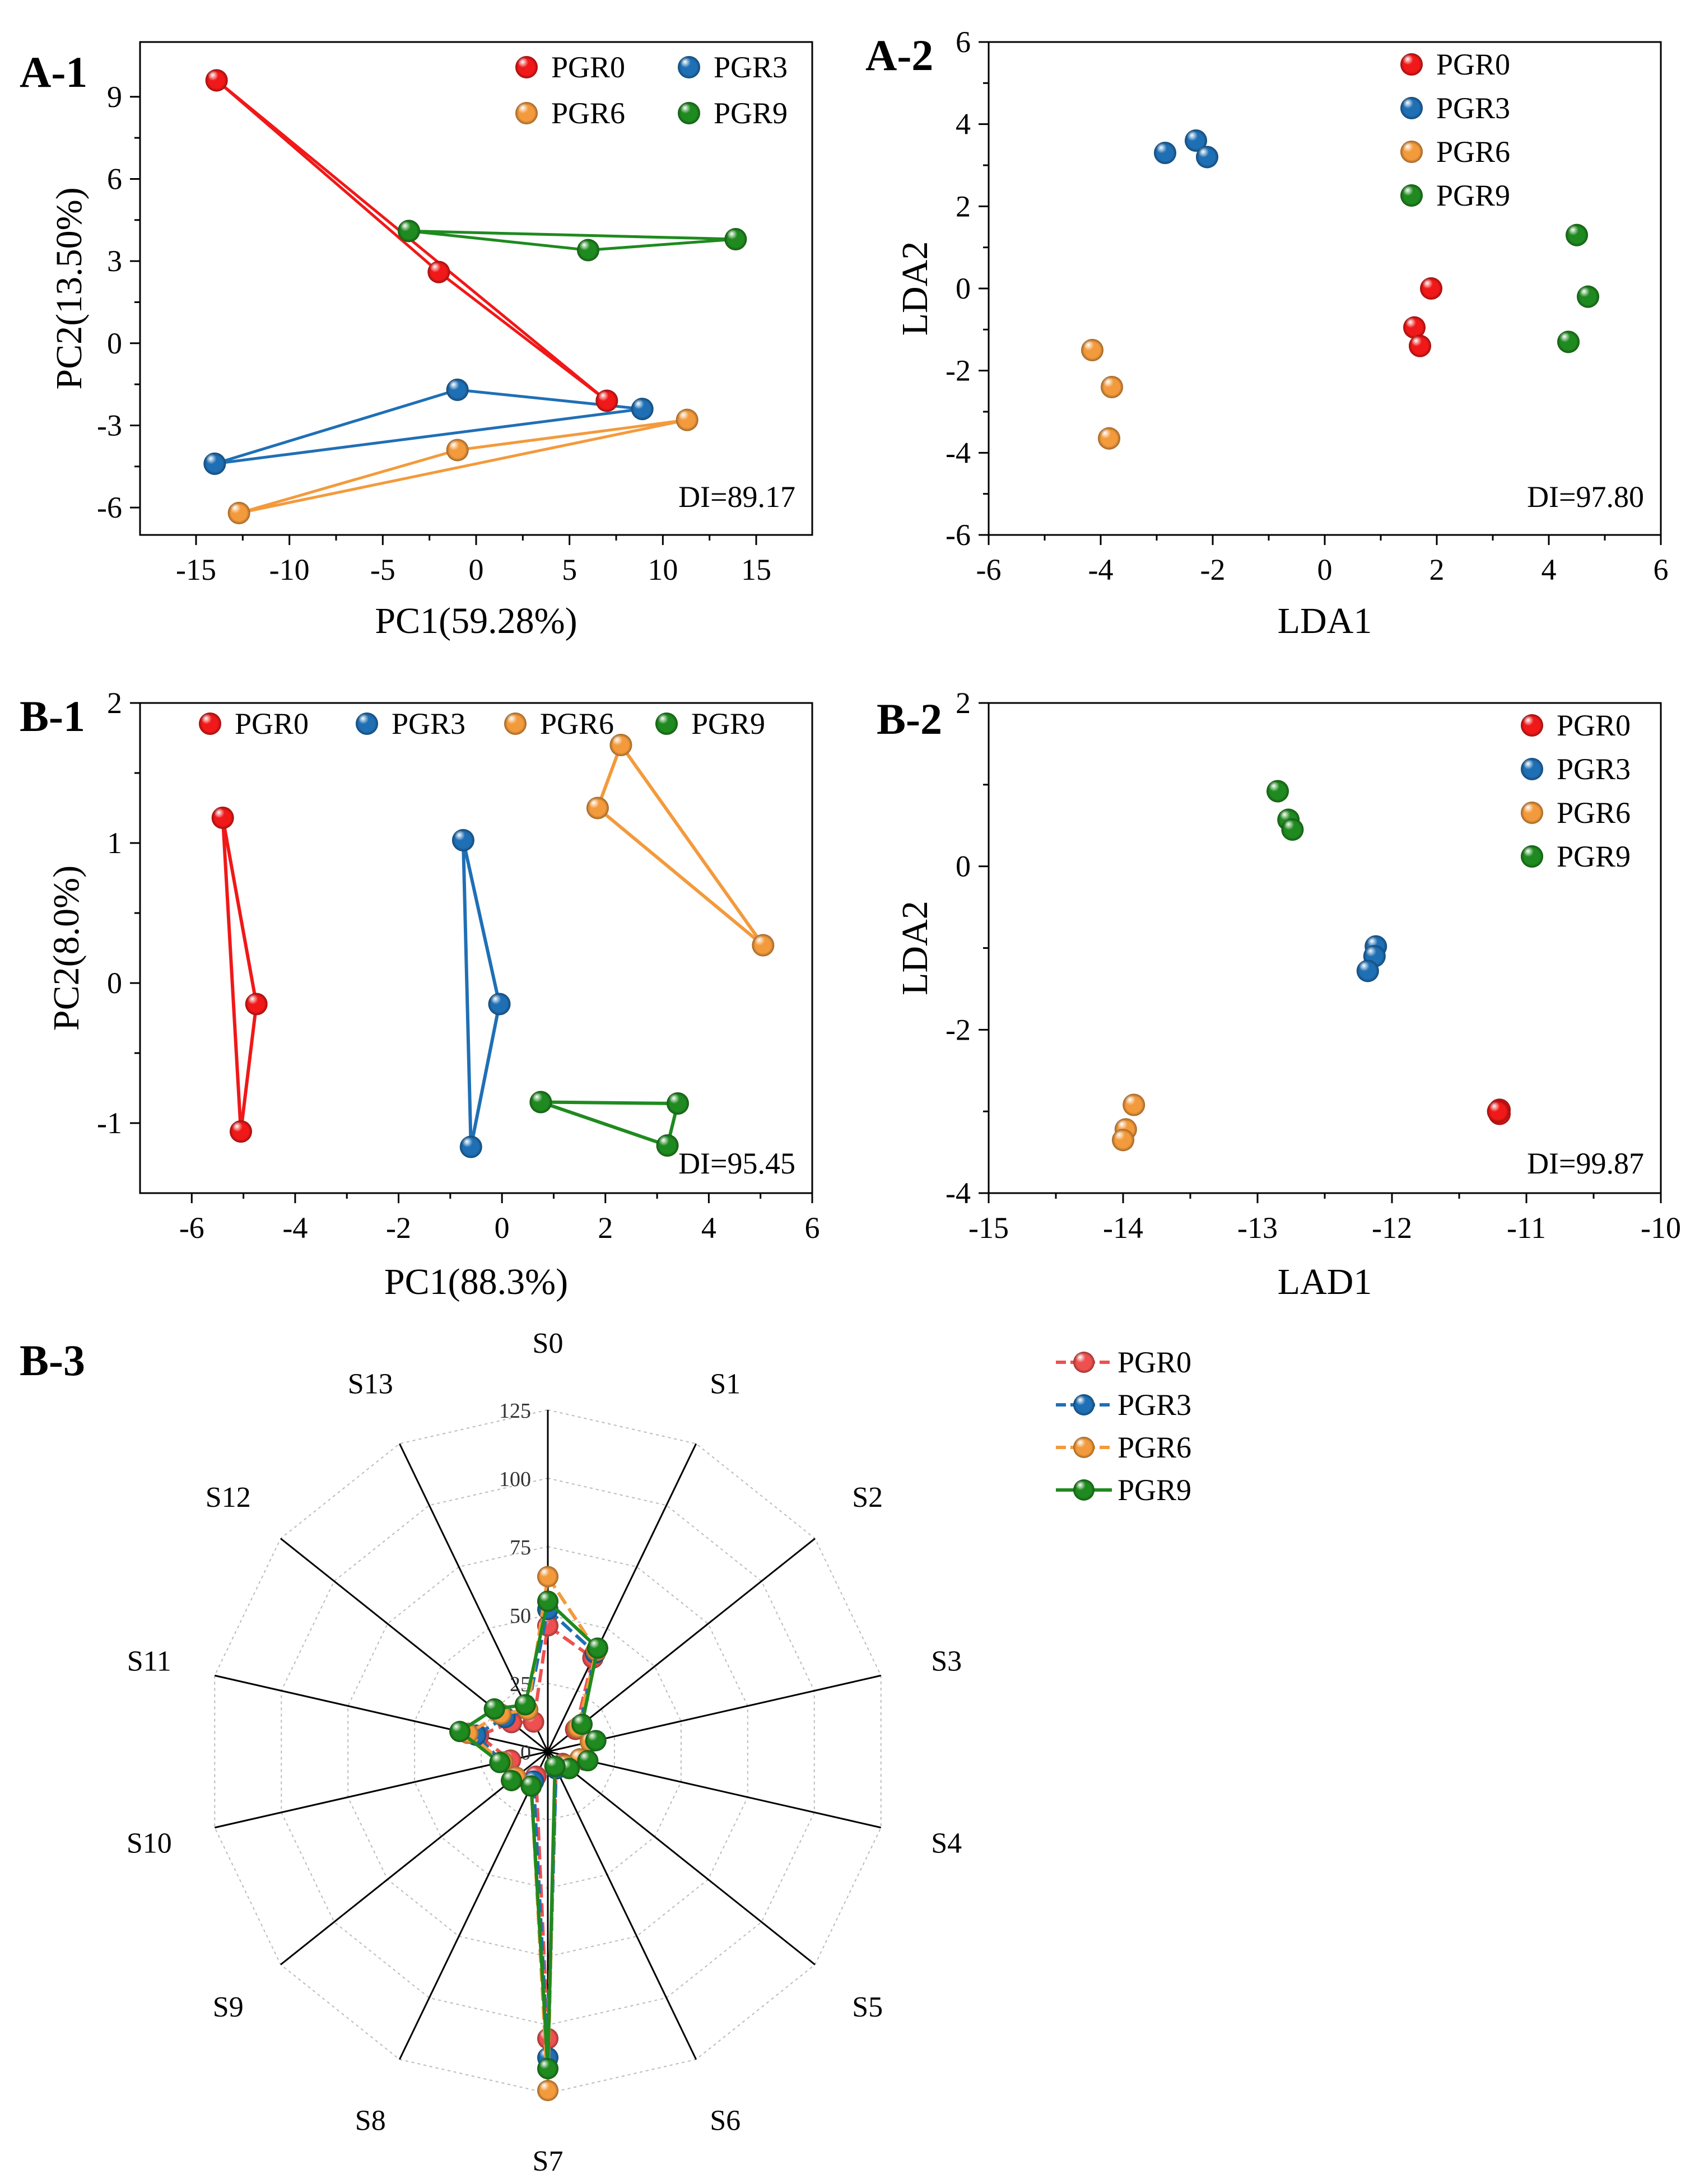 The width and height of the screenshot is (1695, 2184). Describe the element at coordinates (525, 1753) in the screenshot. I see `radar-tick-label: 0` at that location.